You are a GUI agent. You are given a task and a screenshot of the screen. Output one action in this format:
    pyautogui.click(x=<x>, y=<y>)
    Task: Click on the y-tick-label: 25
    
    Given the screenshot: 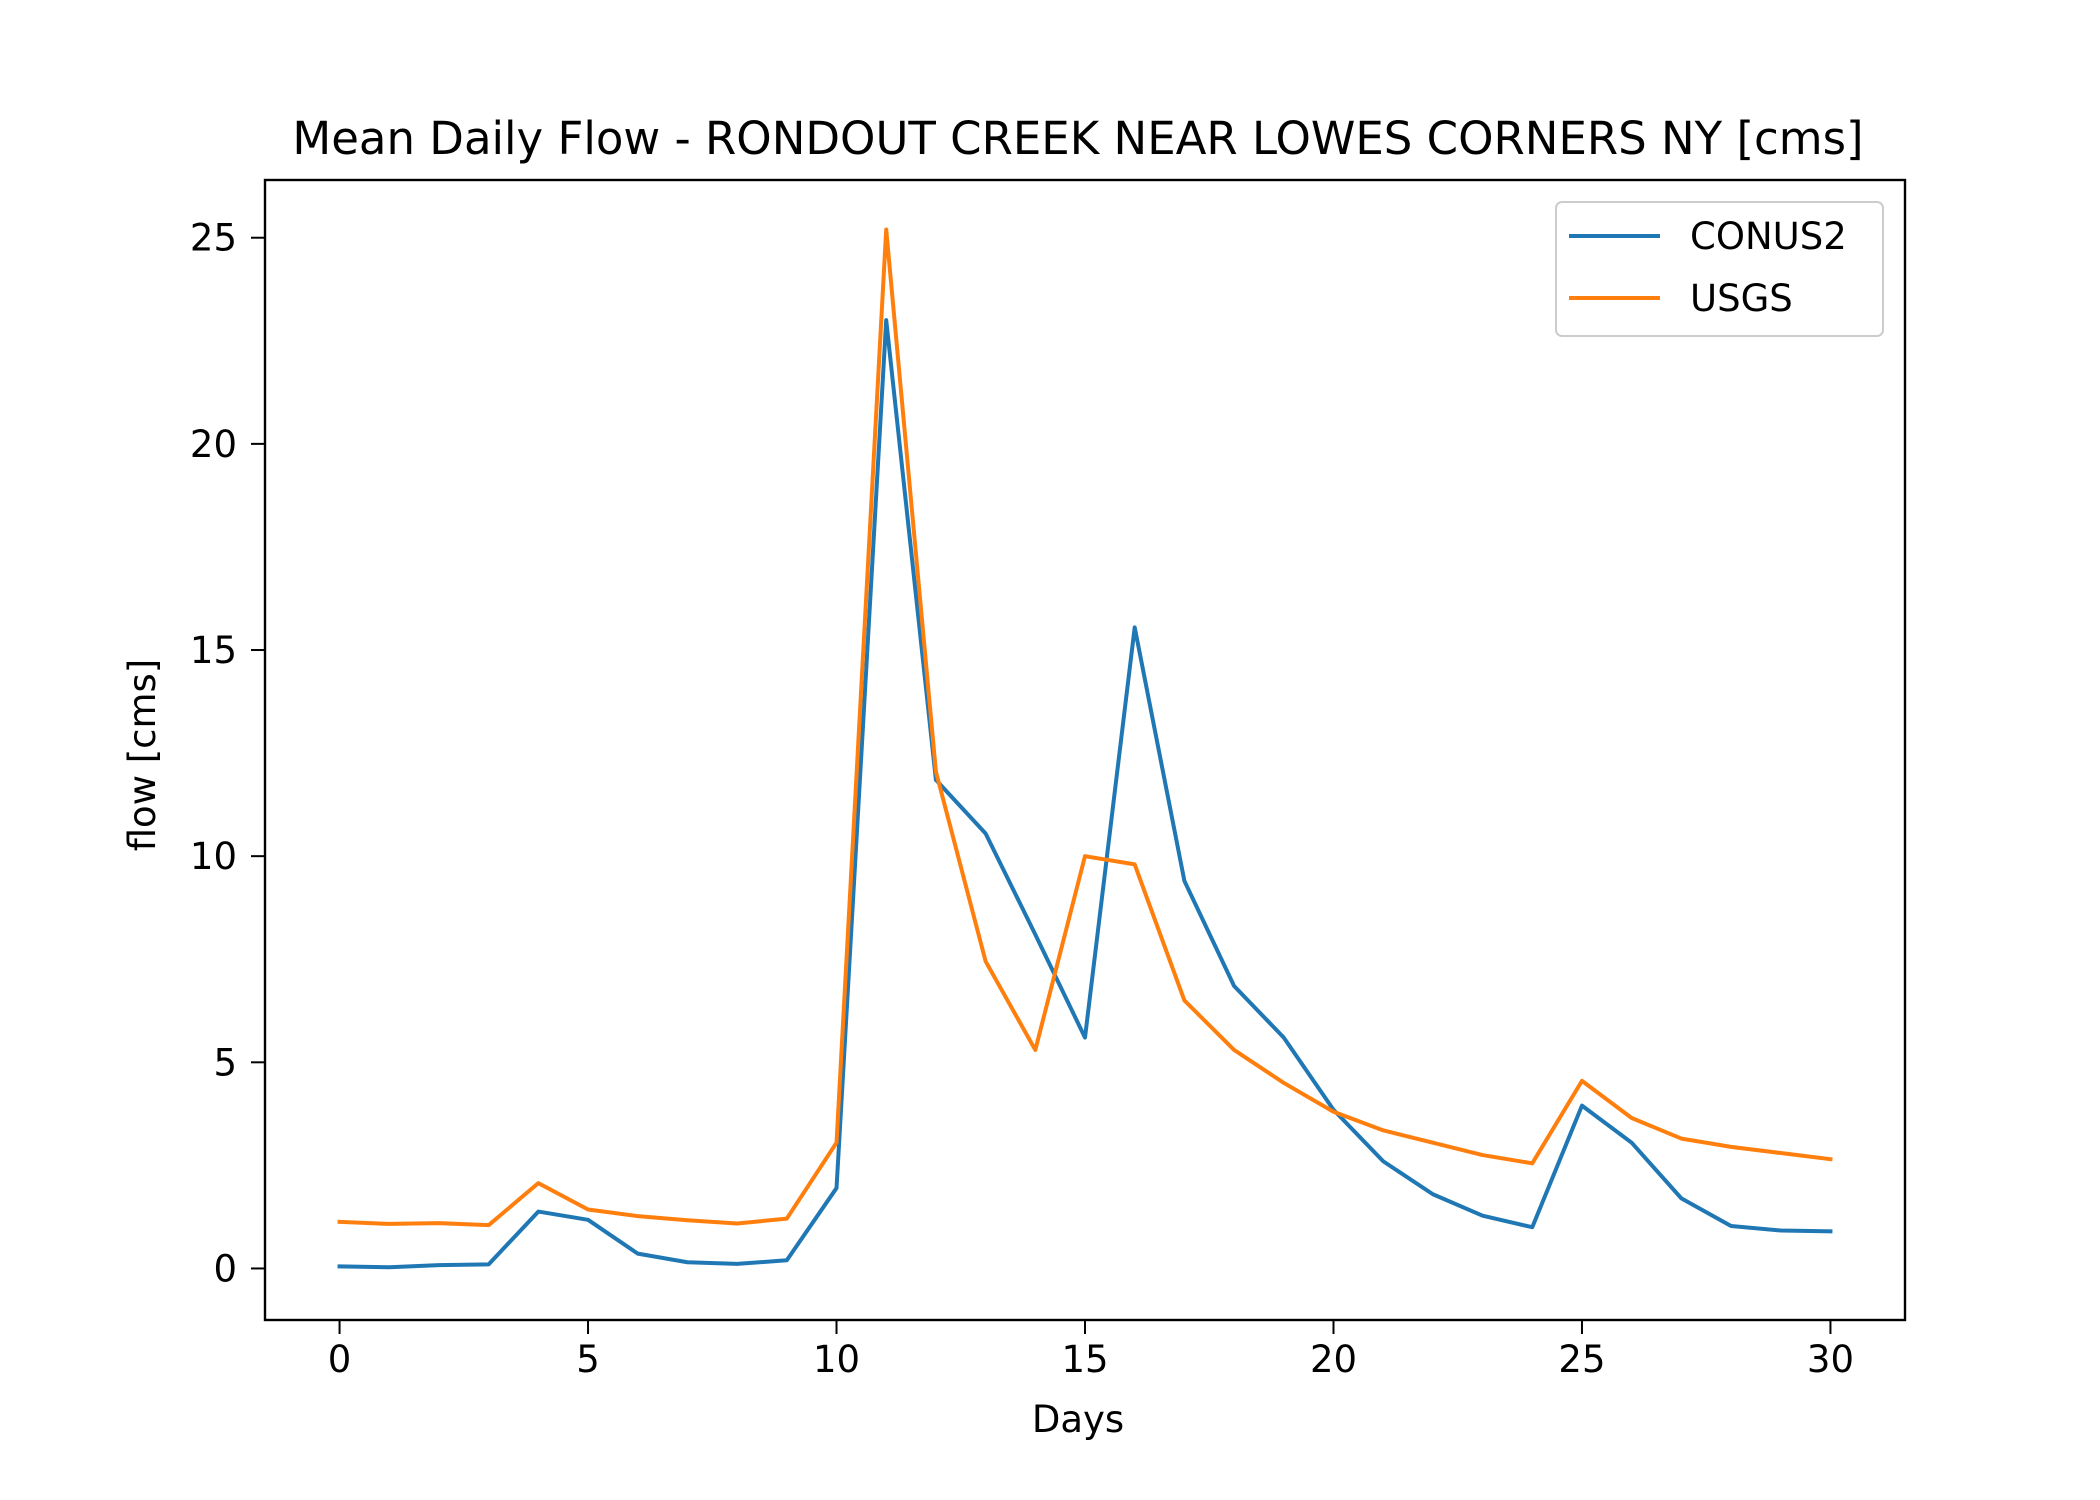 What is the action you would take?
    pyautogui.click(x=213, y=238)
    